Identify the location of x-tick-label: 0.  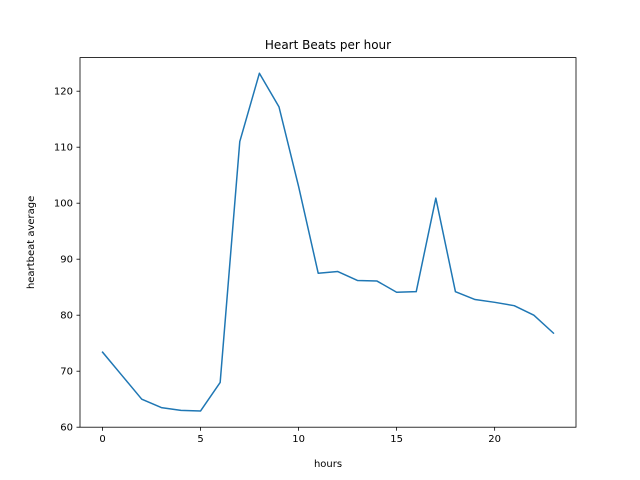
(102, 439).